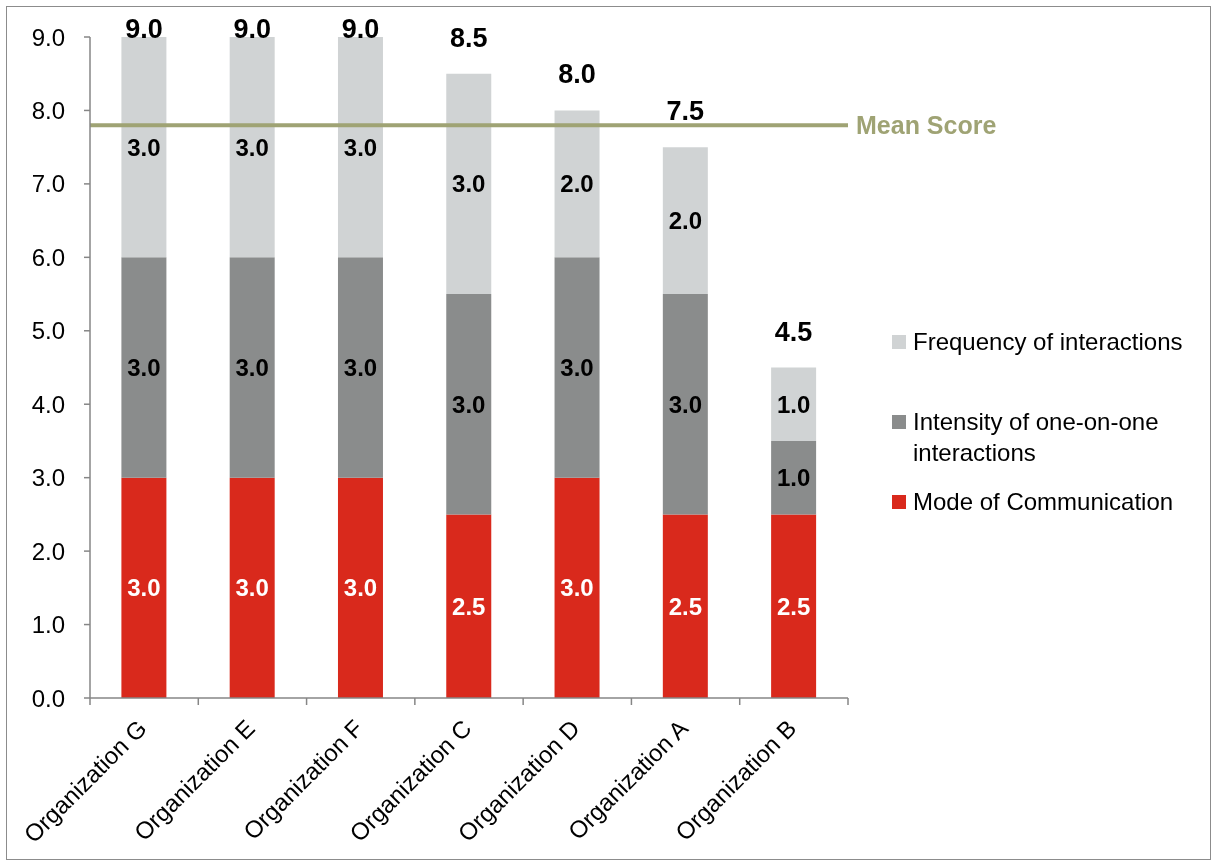  Describe the element at coordinates (48, 478) in the screenshot. I see `y-tick-label: 3.0` at that location.